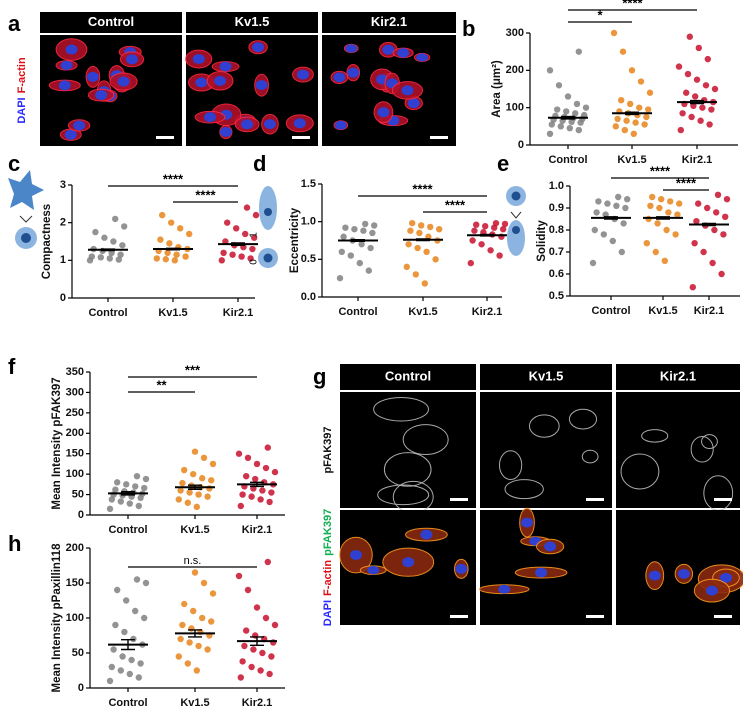  What do you see at coordinates (22, 110) in the screenshot?
I see `stain-label: DAPI` at bounding box center [22, 110].